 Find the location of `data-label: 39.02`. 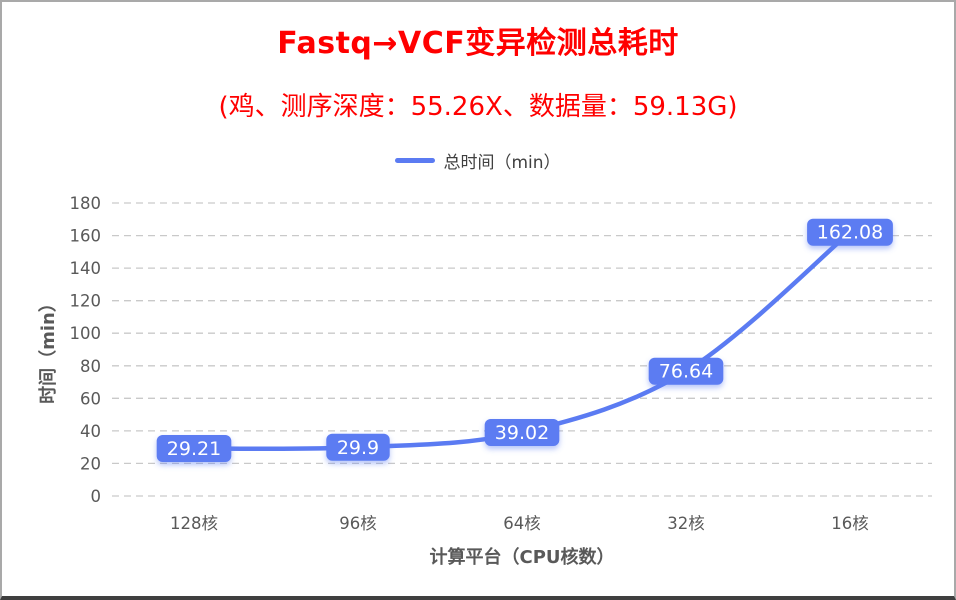

data-label: 39.02 is located at coordinates (522, 432).